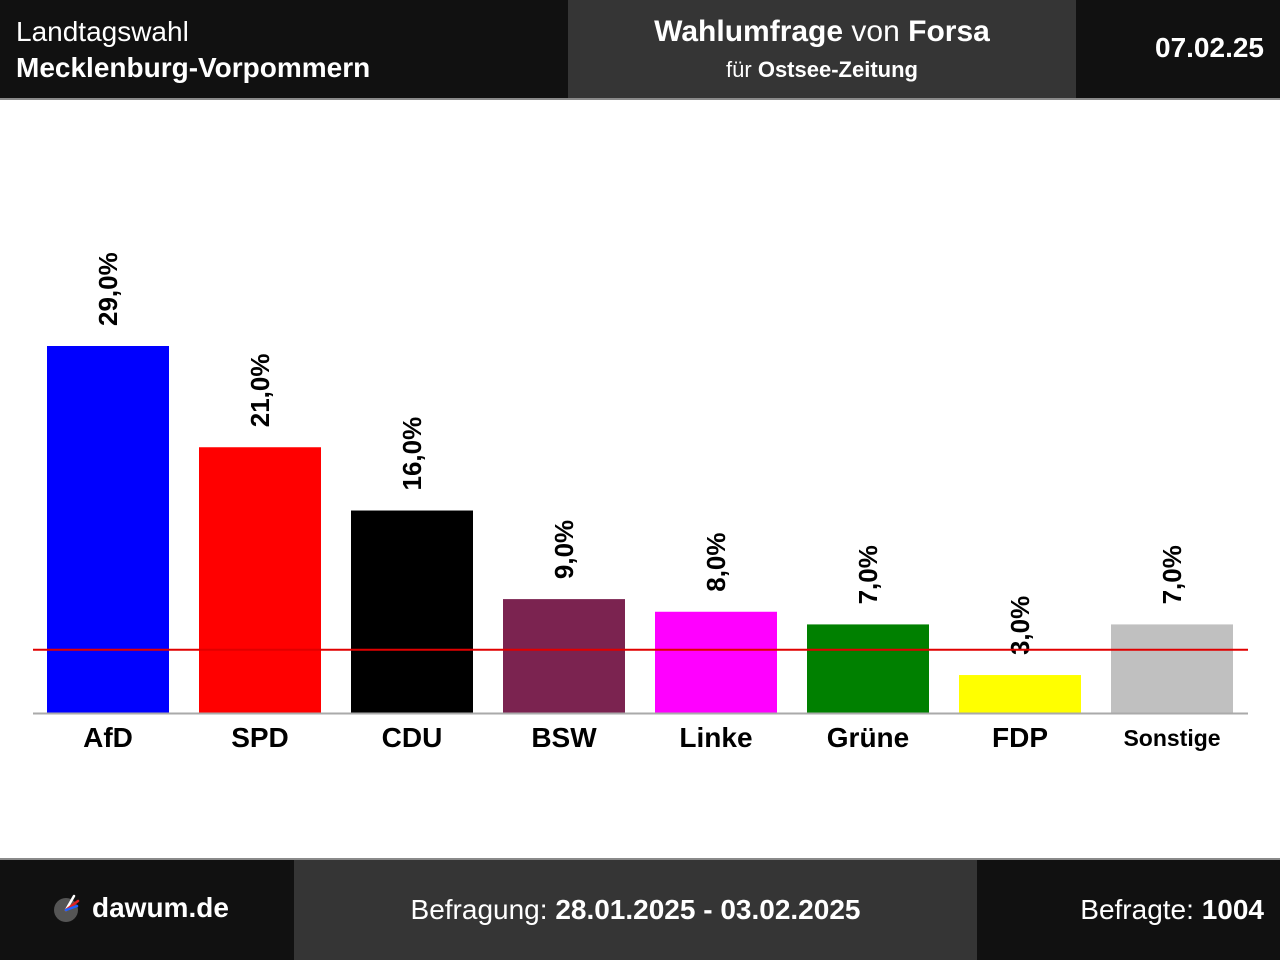 The width and height of the screenshot is (1280, 960). What do you see at coordinates (716, 662) in the screenshot?
I see `bar-linke` at bounding box center [716, 662].